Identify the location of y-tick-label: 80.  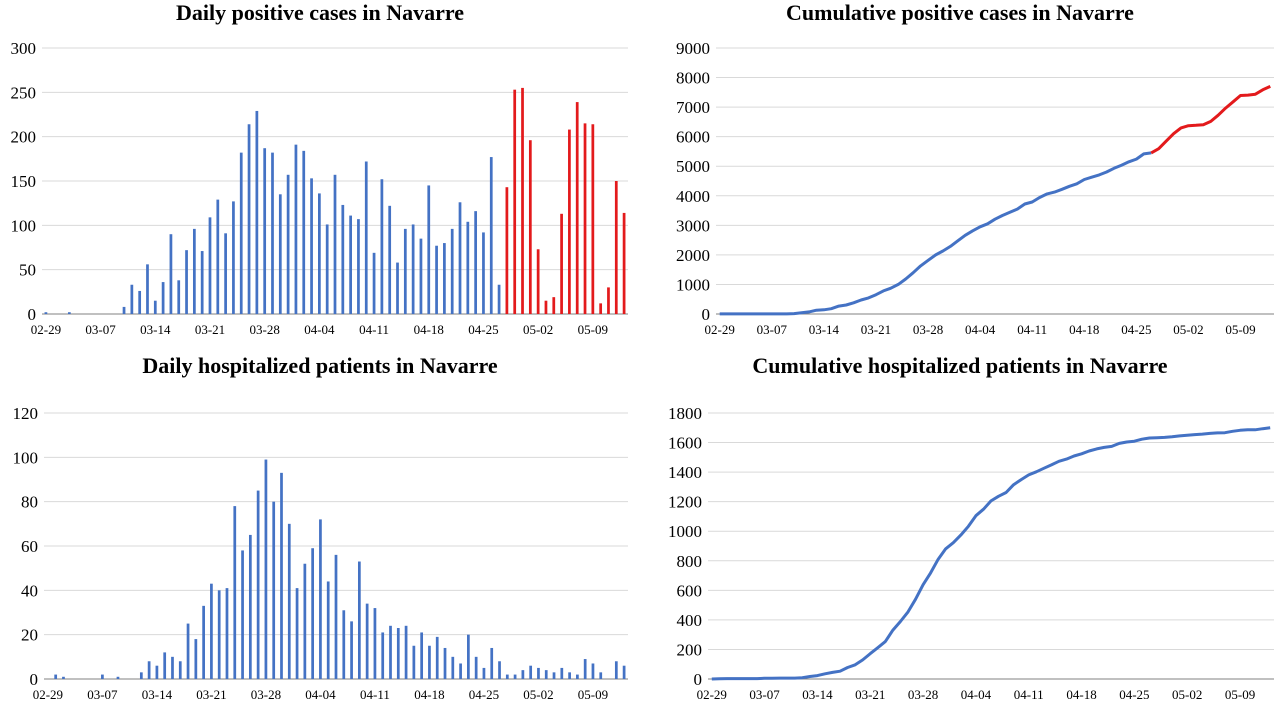
(29, 502).